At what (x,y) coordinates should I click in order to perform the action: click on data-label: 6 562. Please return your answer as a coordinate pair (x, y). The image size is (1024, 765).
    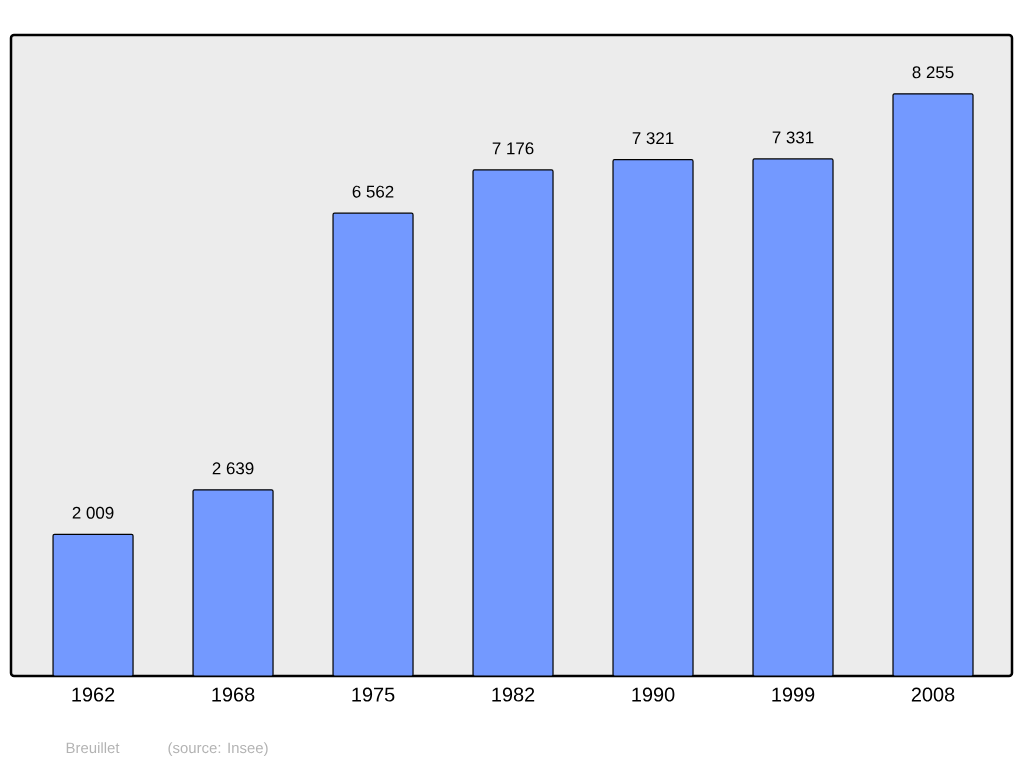
    Looking at the image, I should click on (373, 191).